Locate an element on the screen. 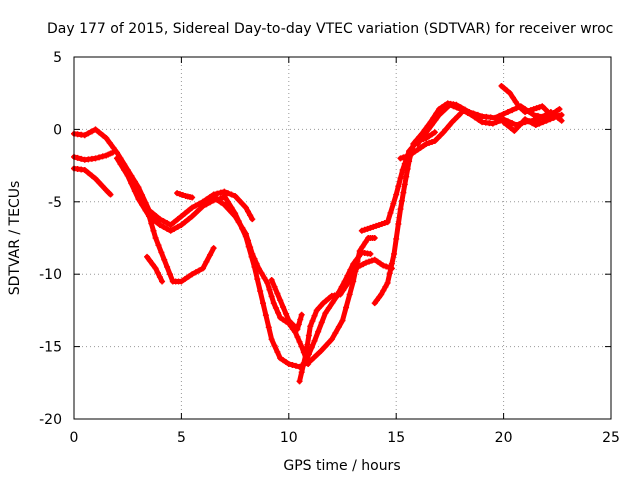  y-tick-label: -20 is located at coordinates (50, 420).